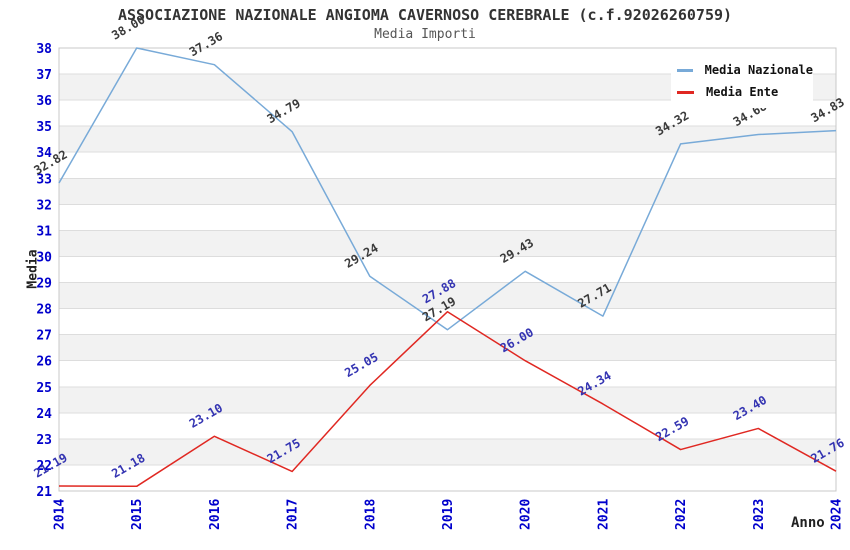 Image resolution: width=850 pixels, height=550 pixels. What do you see at coordinates (759, 514) in the screenshot?
I see `x-tick-label: 2023` at bounding box center [759, 514].